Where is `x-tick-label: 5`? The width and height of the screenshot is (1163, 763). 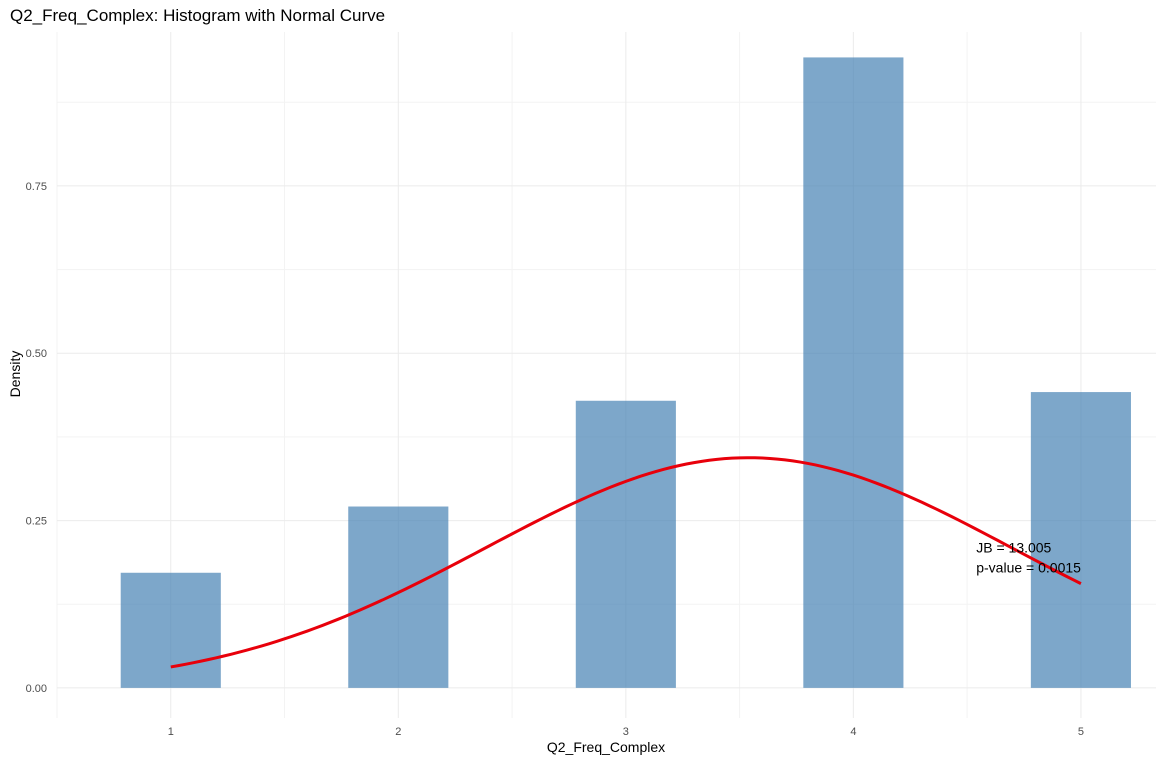
x-tick-label: 5 is located at coordinates (1081, 732).